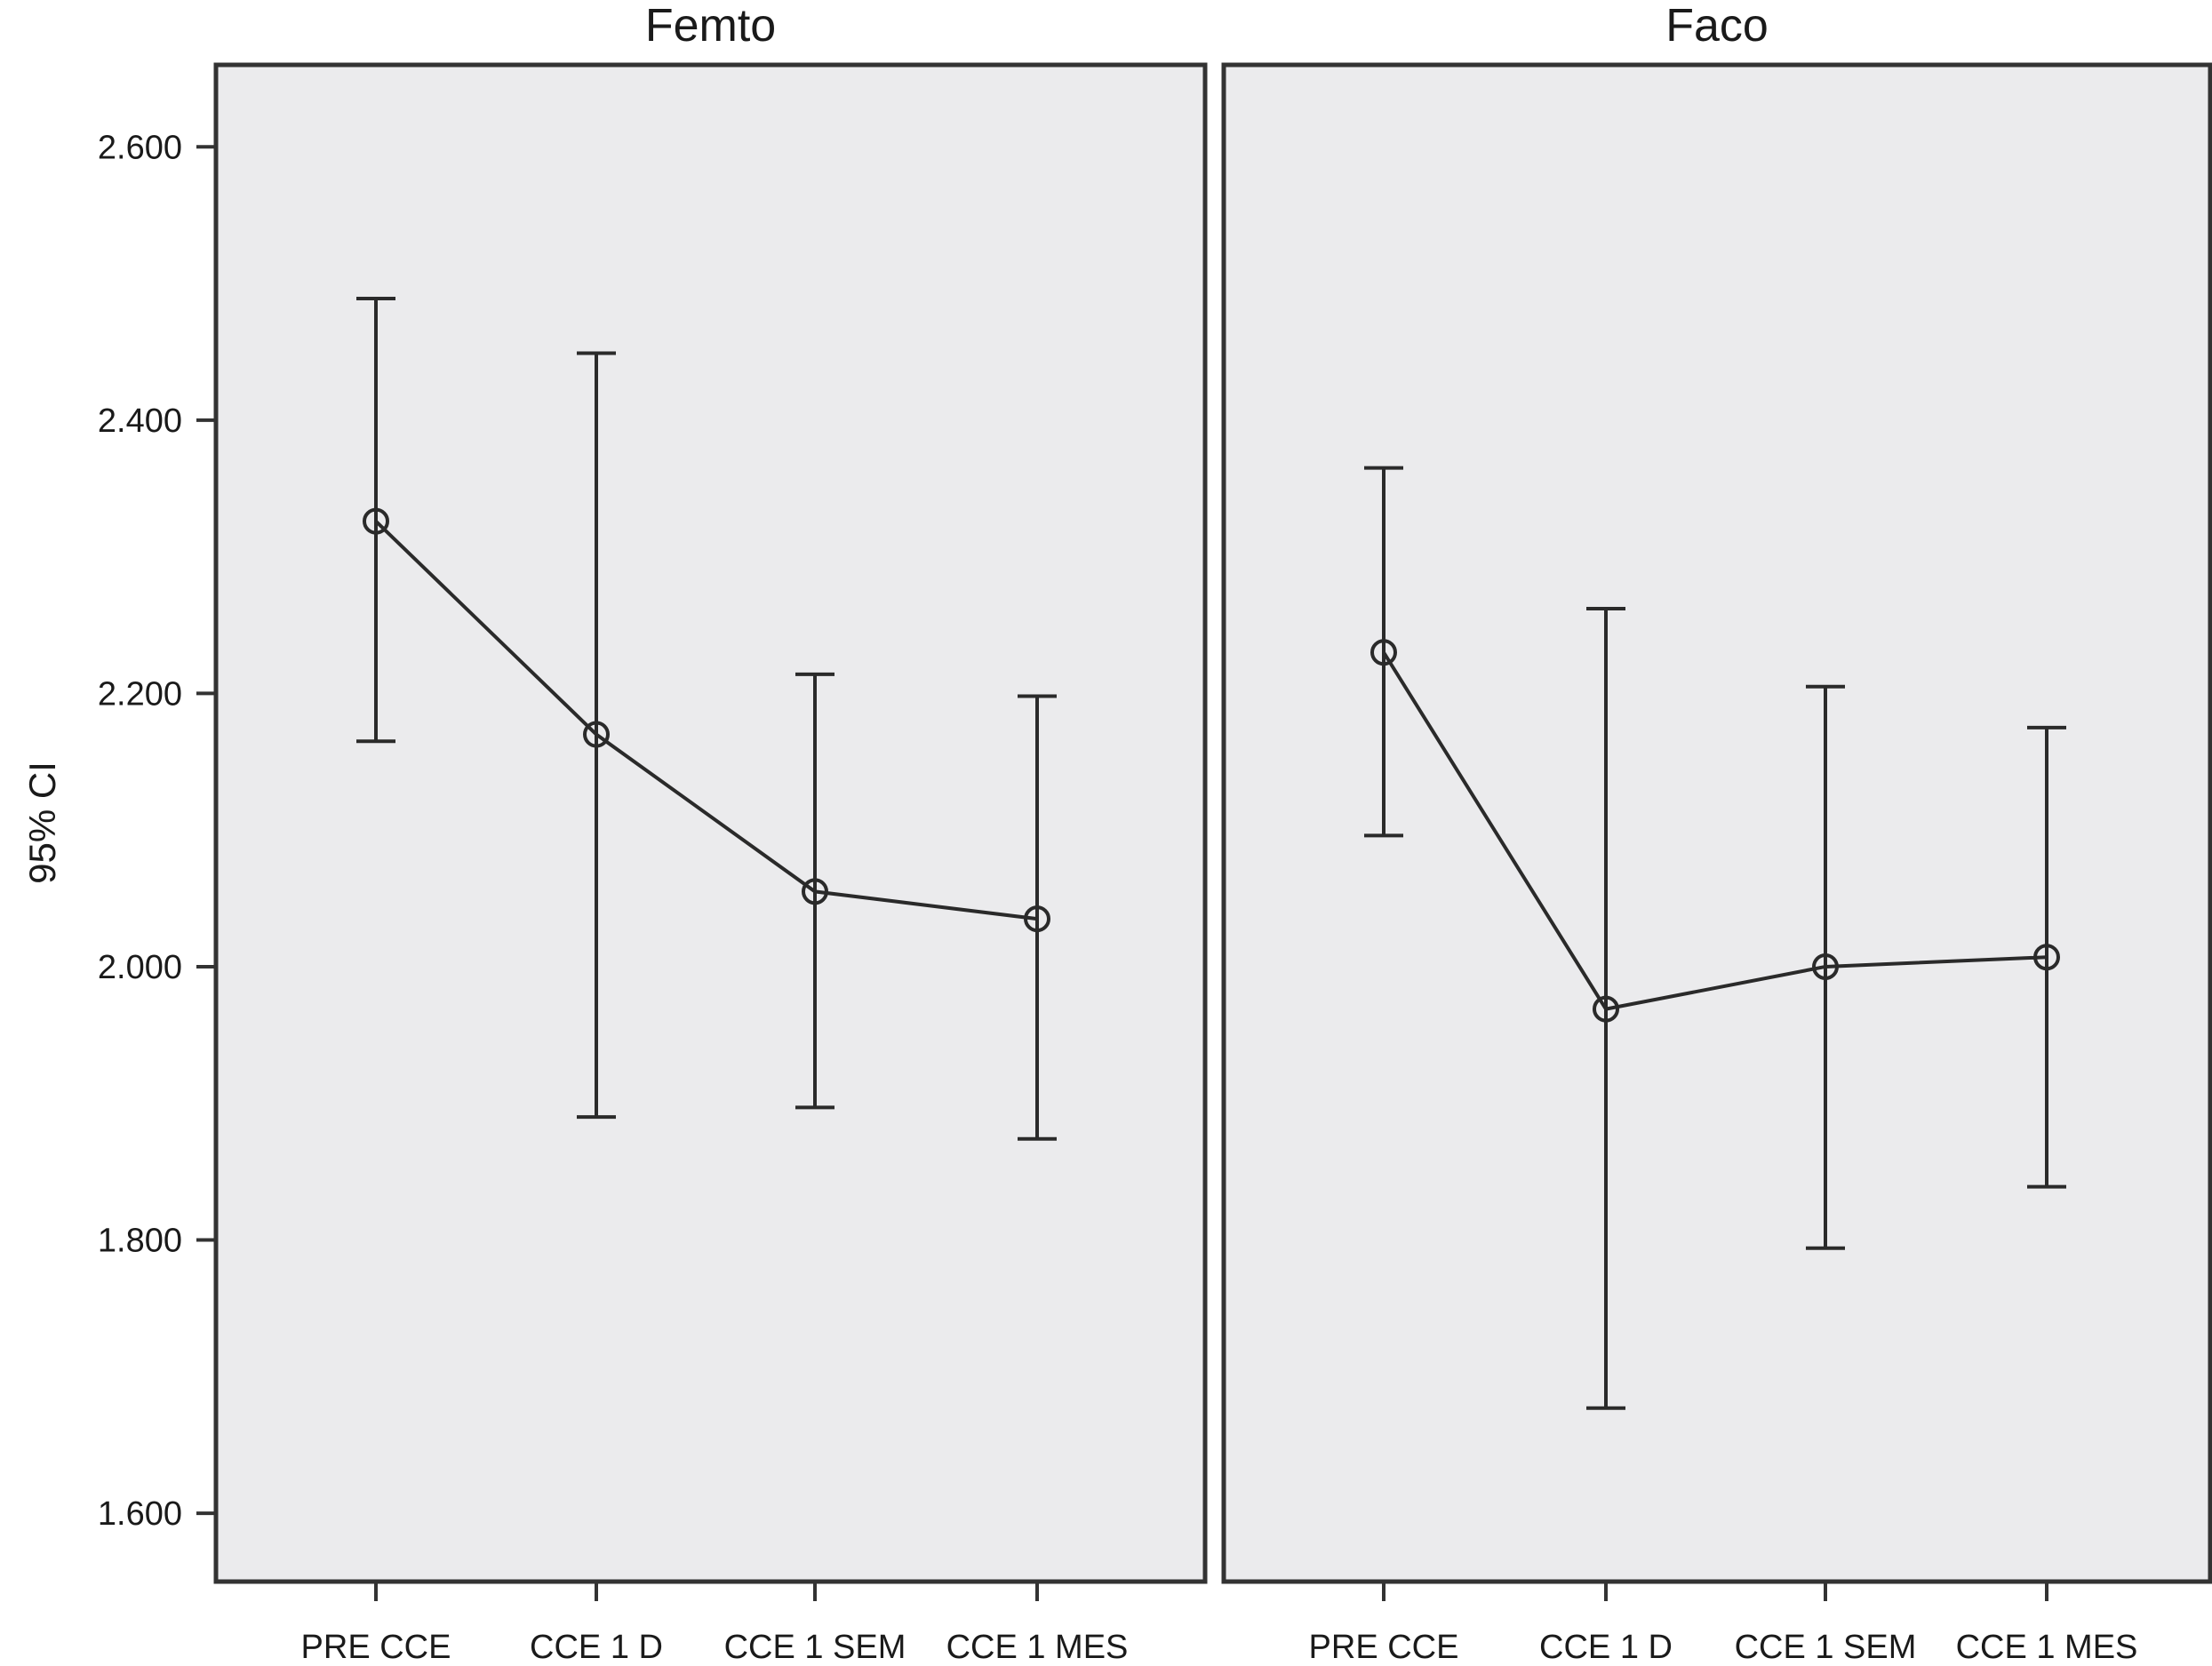 This screenshot has width=2212, height=1666. What do you see at coordinates (140, 1514) in the screenshot?
I see `y-tick-label: 1.600` at bounding box center [140, 1514].